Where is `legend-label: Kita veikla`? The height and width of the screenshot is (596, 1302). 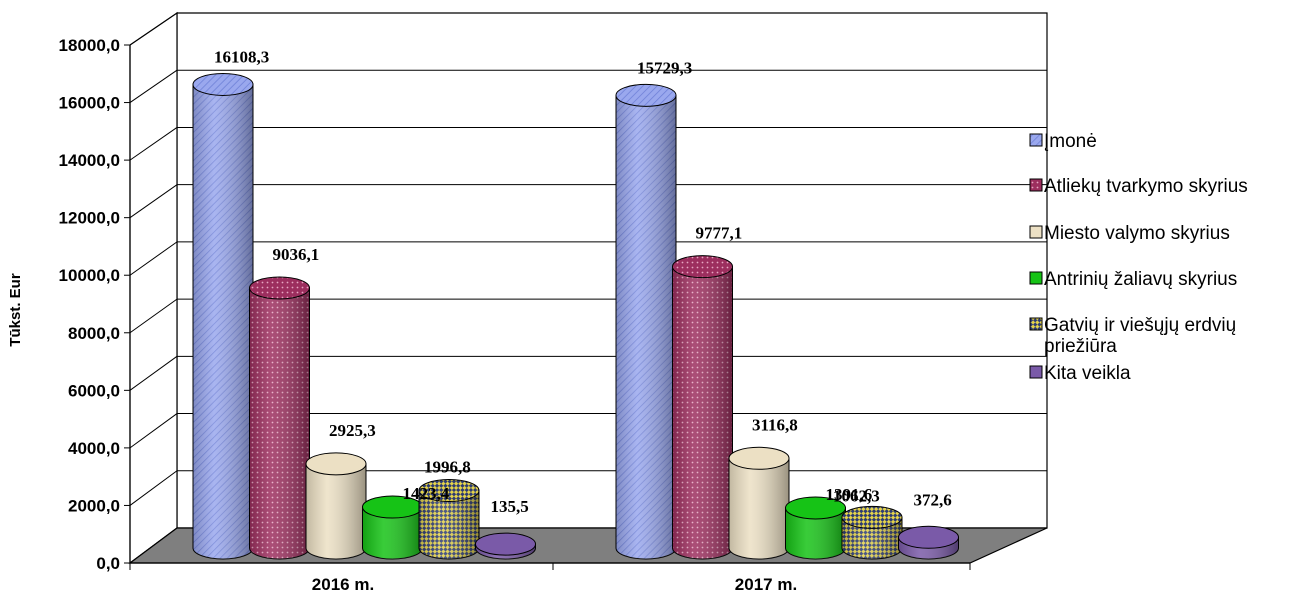
legend-label: Kita veikla is located at coordinates (1087, 373).